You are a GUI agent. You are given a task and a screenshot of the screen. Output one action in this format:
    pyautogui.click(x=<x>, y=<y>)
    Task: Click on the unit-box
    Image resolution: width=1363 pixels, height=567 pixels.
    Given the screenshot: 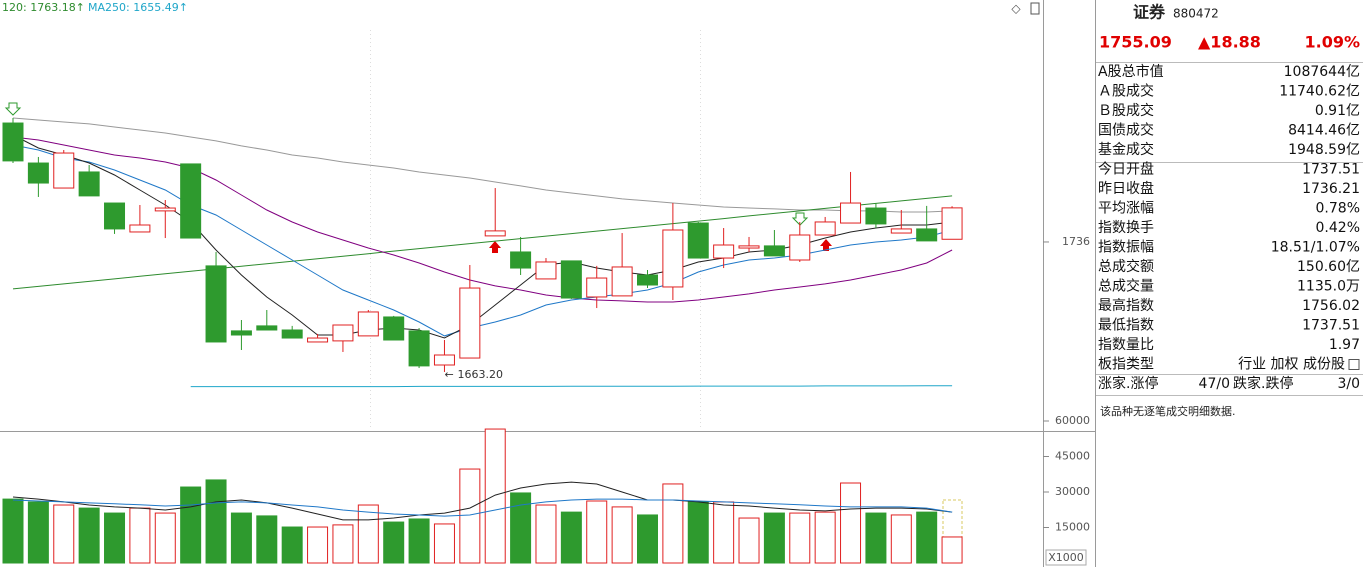 What is the action you would take?
    pyautogui.click(x=1066, y=557)
    